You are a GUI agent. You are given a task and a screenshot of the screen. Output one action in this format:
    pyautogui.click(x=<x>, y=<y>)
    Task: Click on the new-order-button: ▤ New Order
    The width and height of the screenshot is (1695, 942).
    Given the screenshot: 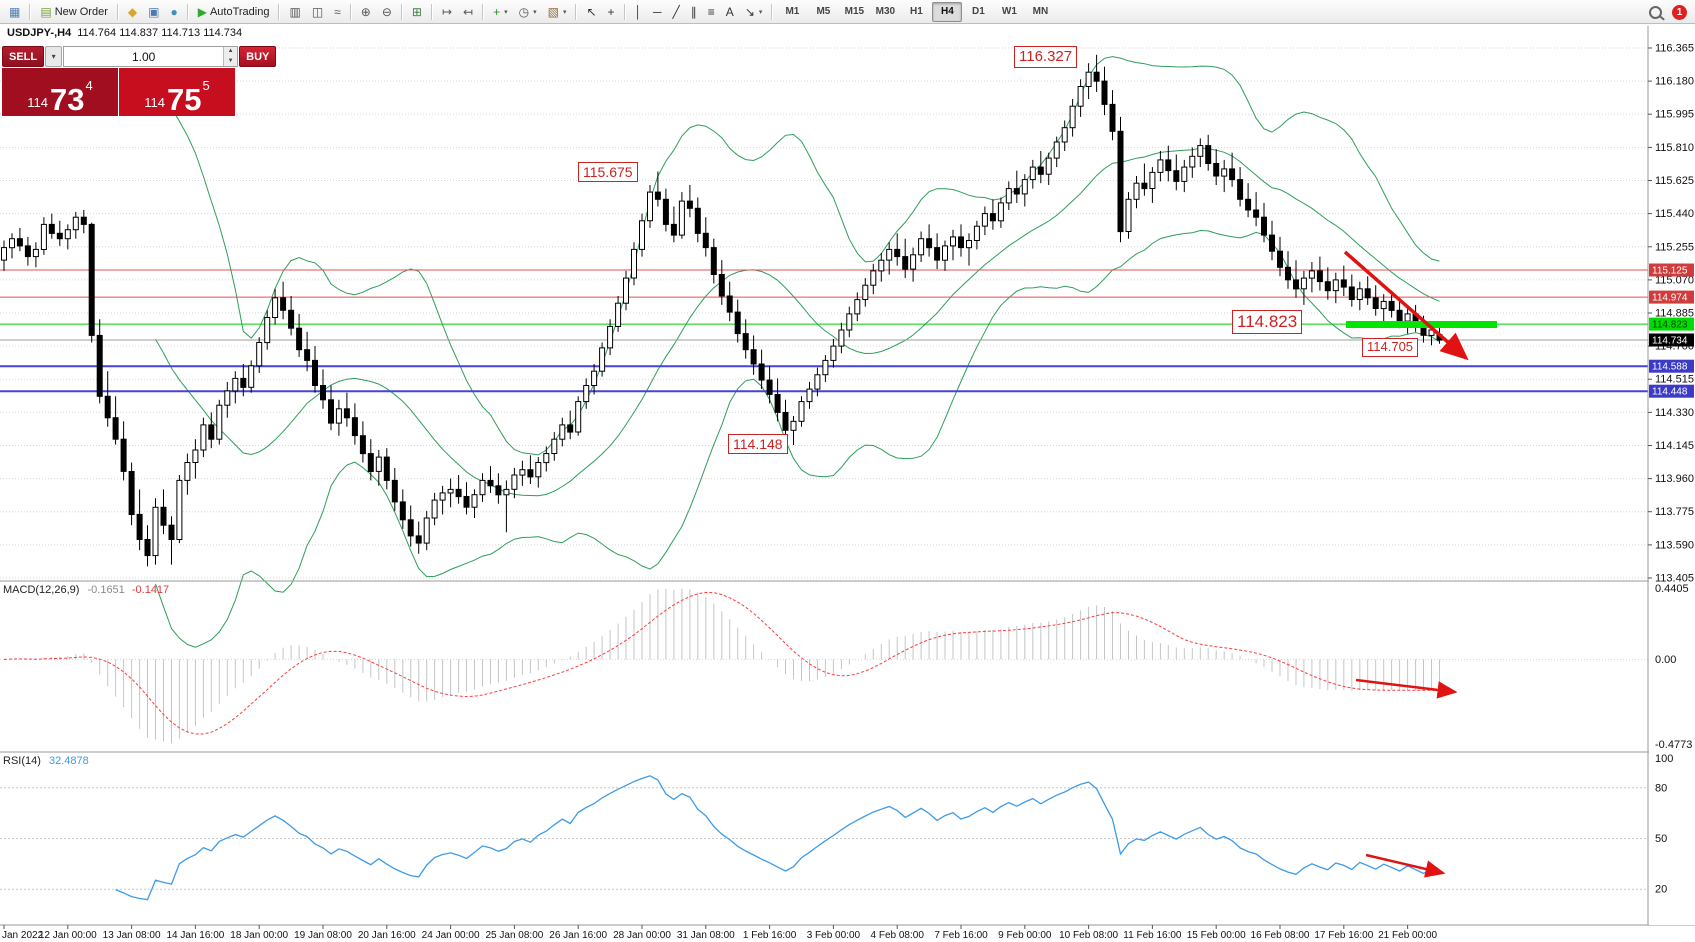 What is the action you would take?
    pyautogui.click(x=74, y=12)
    